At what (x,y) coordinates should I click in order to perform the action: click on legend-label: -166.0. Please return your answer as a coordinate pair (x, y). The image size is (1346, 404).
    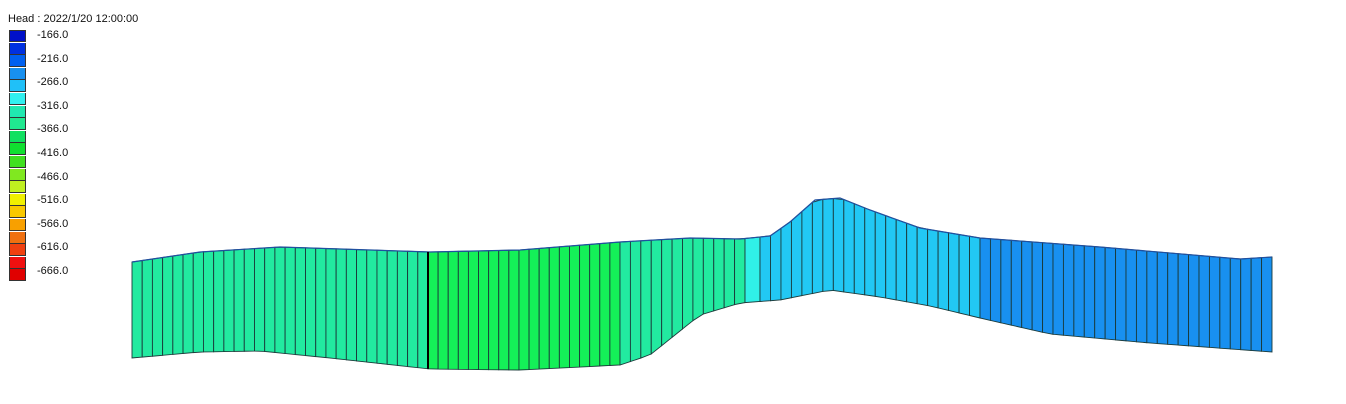
    Looking at the image, I should click on (53, 35).